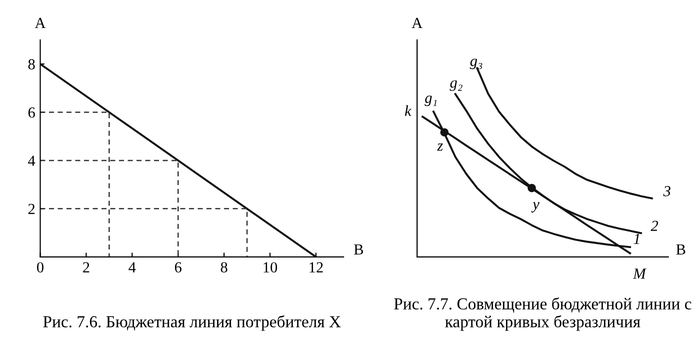 The image size is (694, 350). I want to click on text: Рис. 7.7. Совмещение бюджетной линии с картой кривых безразличия, so click(543, 314).